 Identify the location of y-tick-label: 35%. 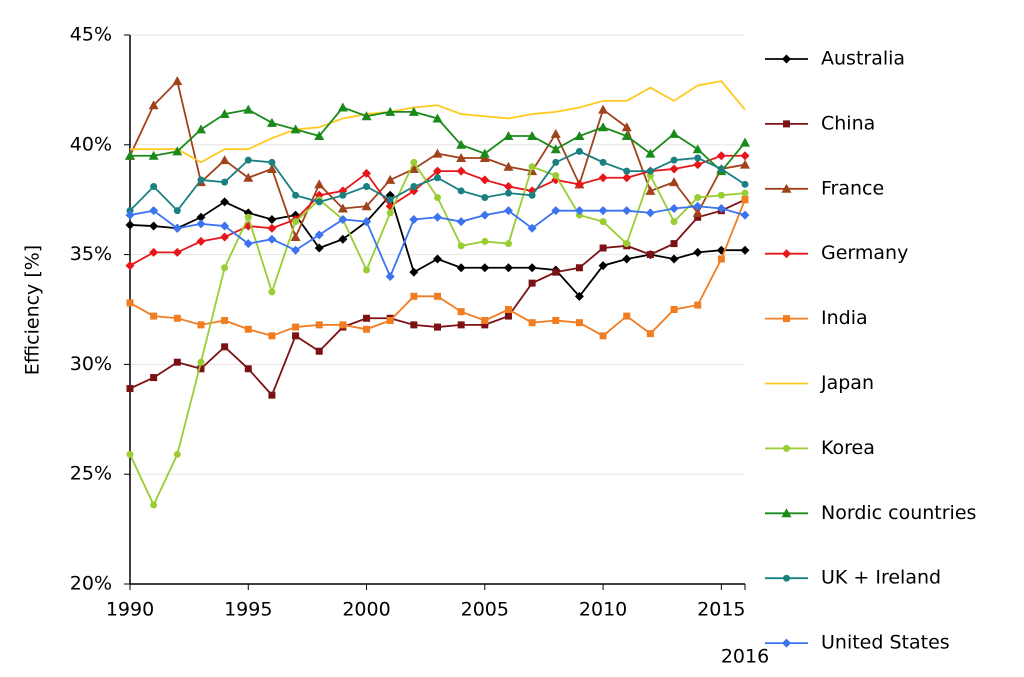
(91, 254).